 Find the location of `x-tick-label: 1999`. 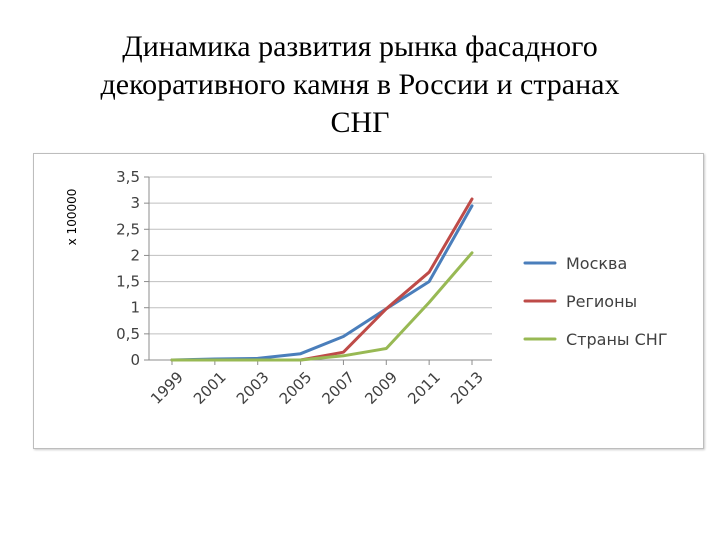

x-tick-label: 1999 is located at coordinates (167, 388).